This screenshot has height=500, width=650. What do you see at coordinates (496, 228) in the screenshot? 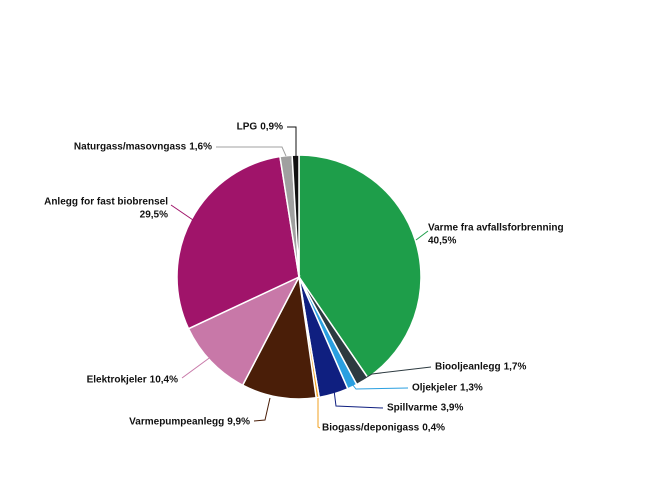
I see `data-label-name: Varme fra avfallsforbrenning` at bounding box center [496, 228].